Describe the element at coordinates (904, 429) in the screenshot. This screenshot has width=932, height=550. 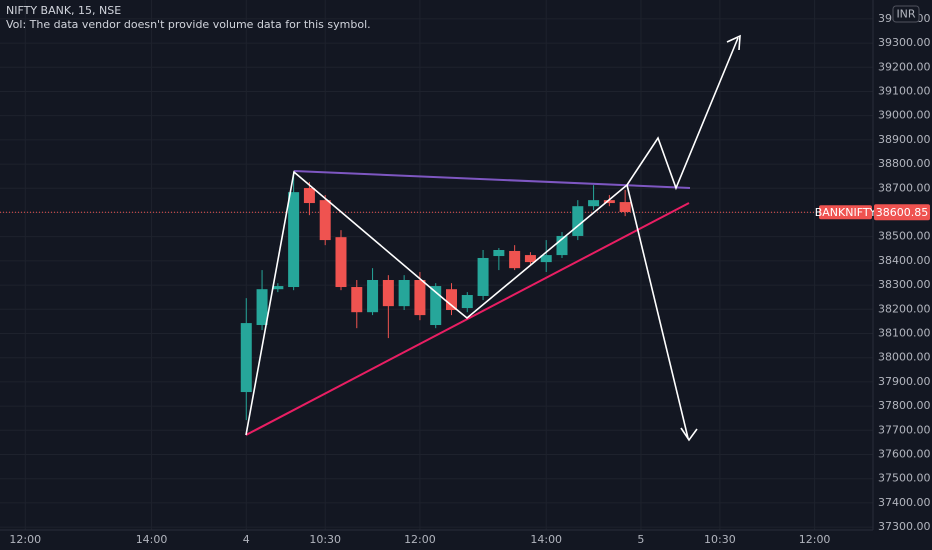
I see `y-tick-label: 37700.00` at that location.